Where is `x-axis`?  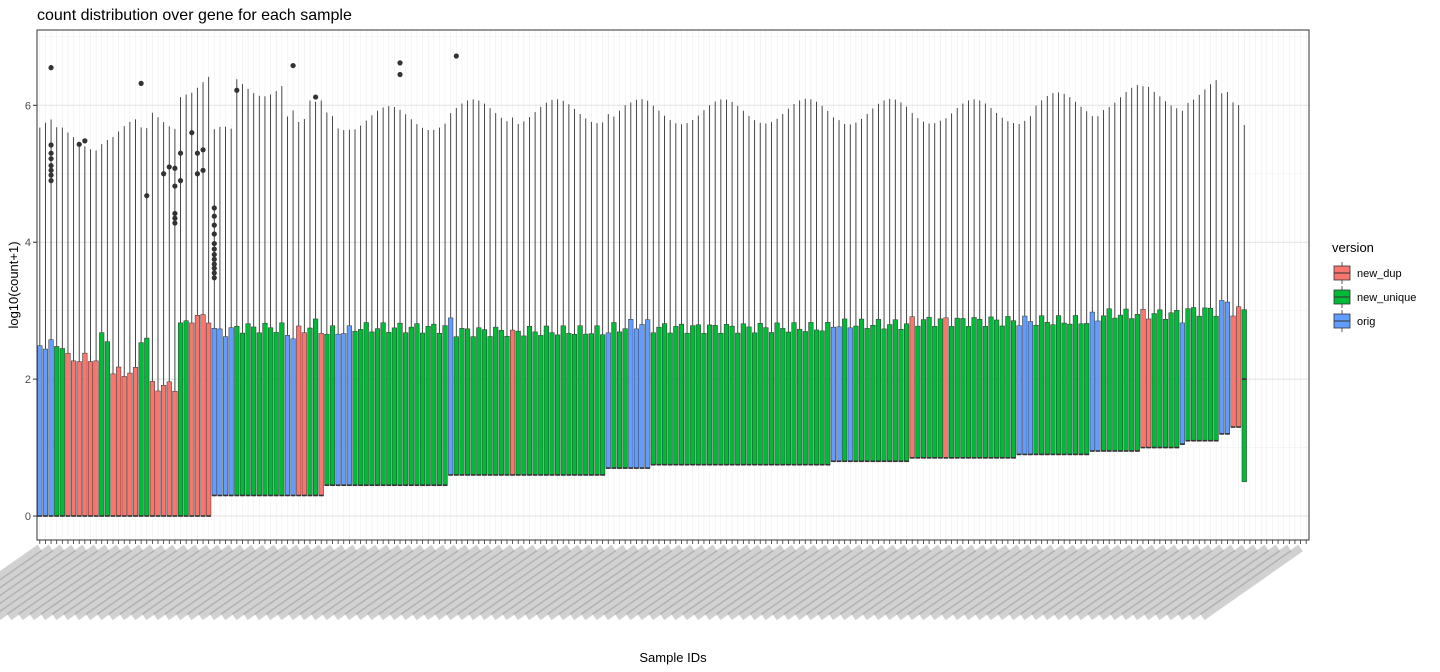
x-axis is located at coordinates (653, 580).